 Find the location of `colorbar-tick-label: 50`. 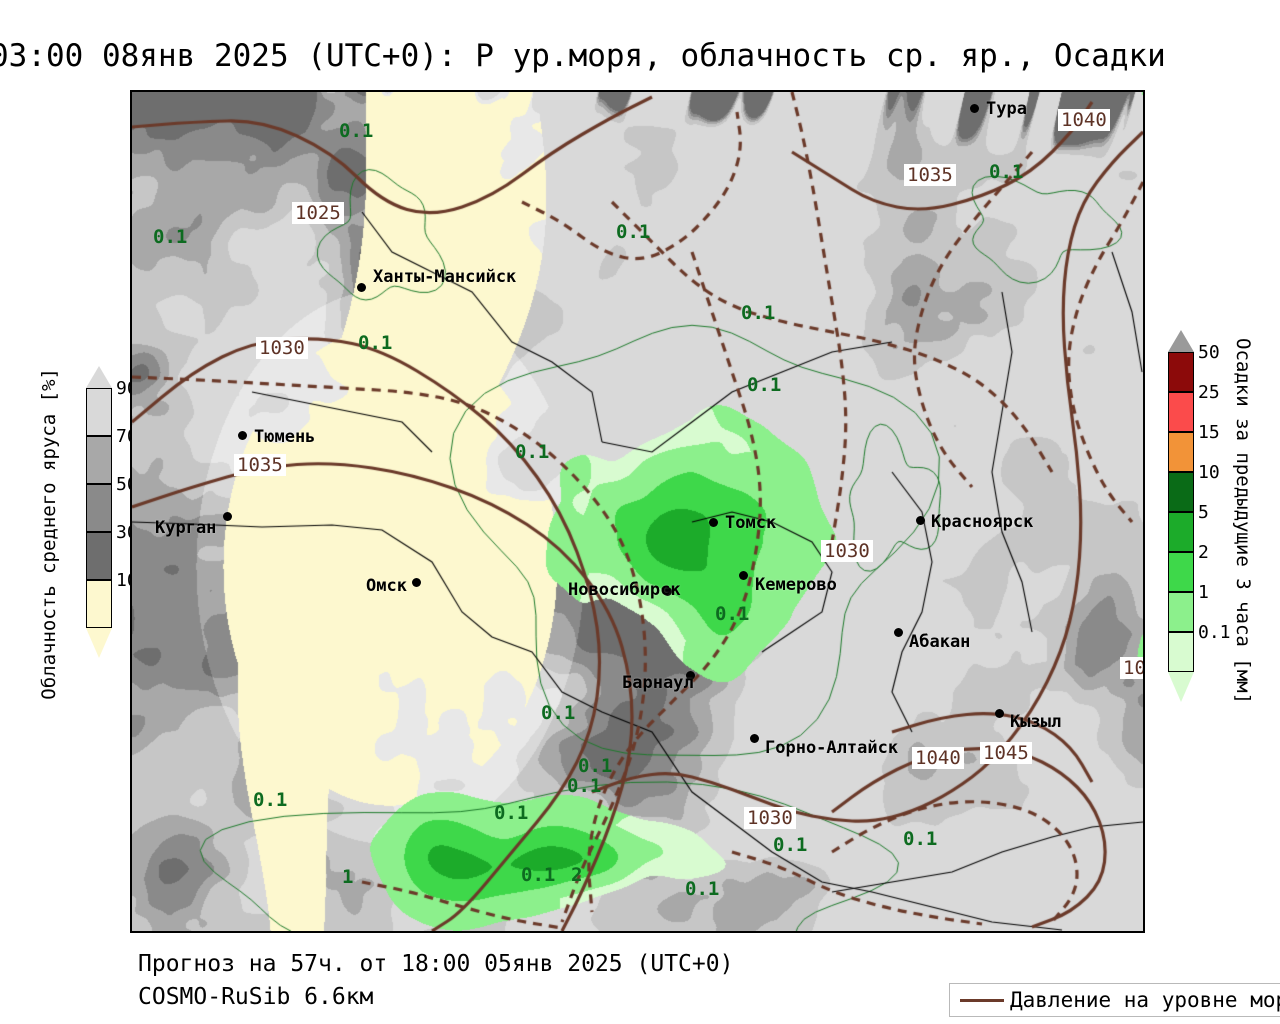

colorbar-tick-label: 50 is located at coordinates (1209, 352).